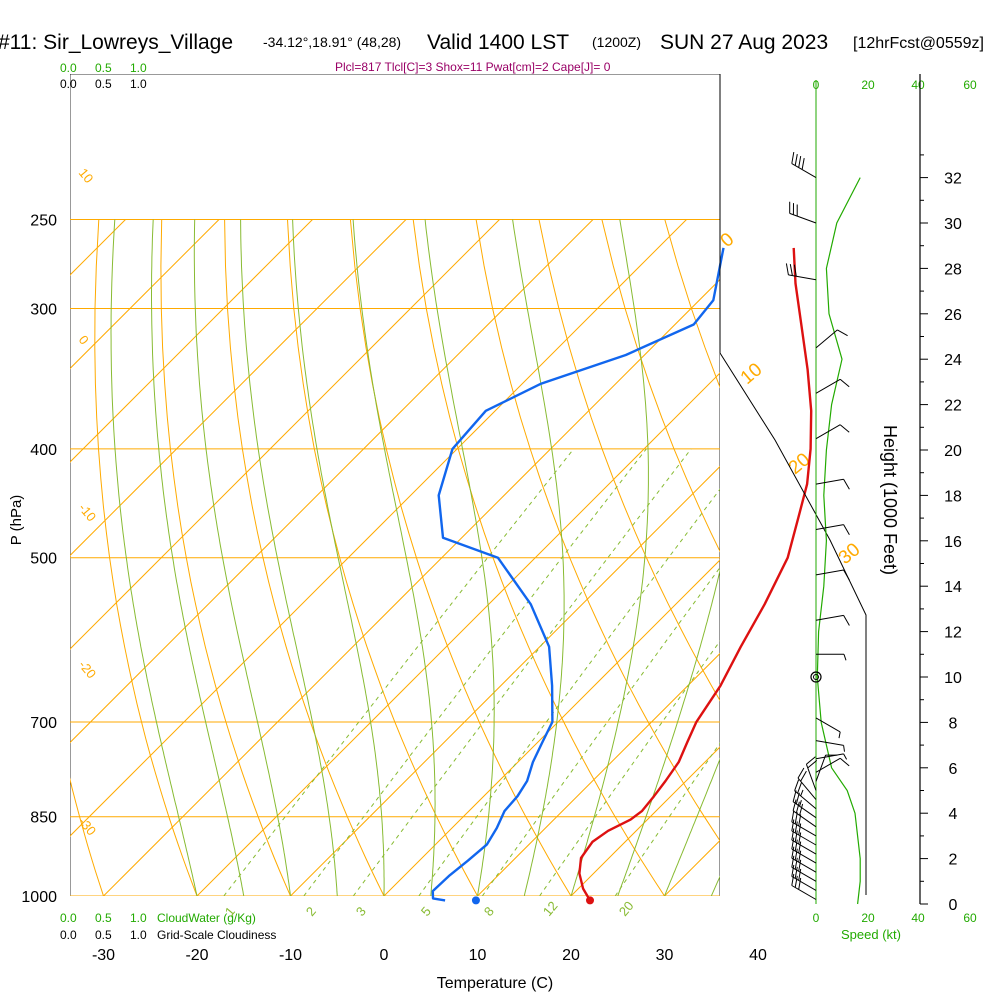  I want to click on wind-speed-tick-top: 40, so click(918, 85).